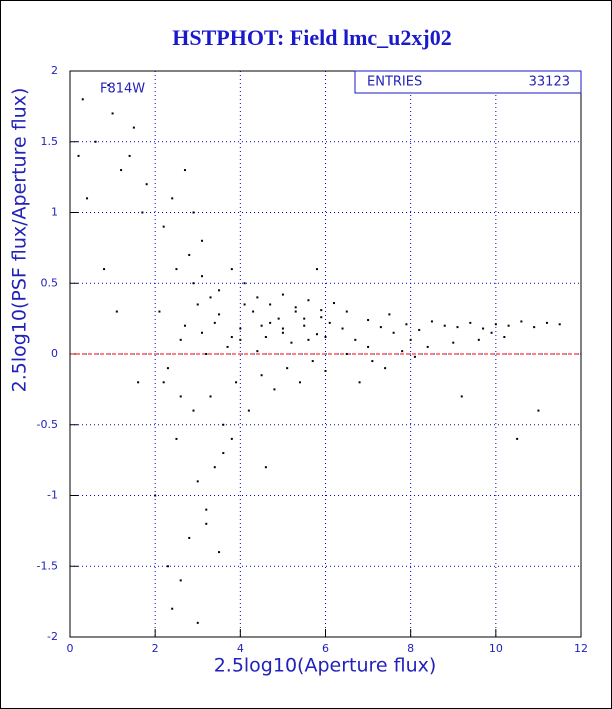 The height and width of the screenshot is (709, 612). I want to click on x-tick-label: 2, so click(155, 648).